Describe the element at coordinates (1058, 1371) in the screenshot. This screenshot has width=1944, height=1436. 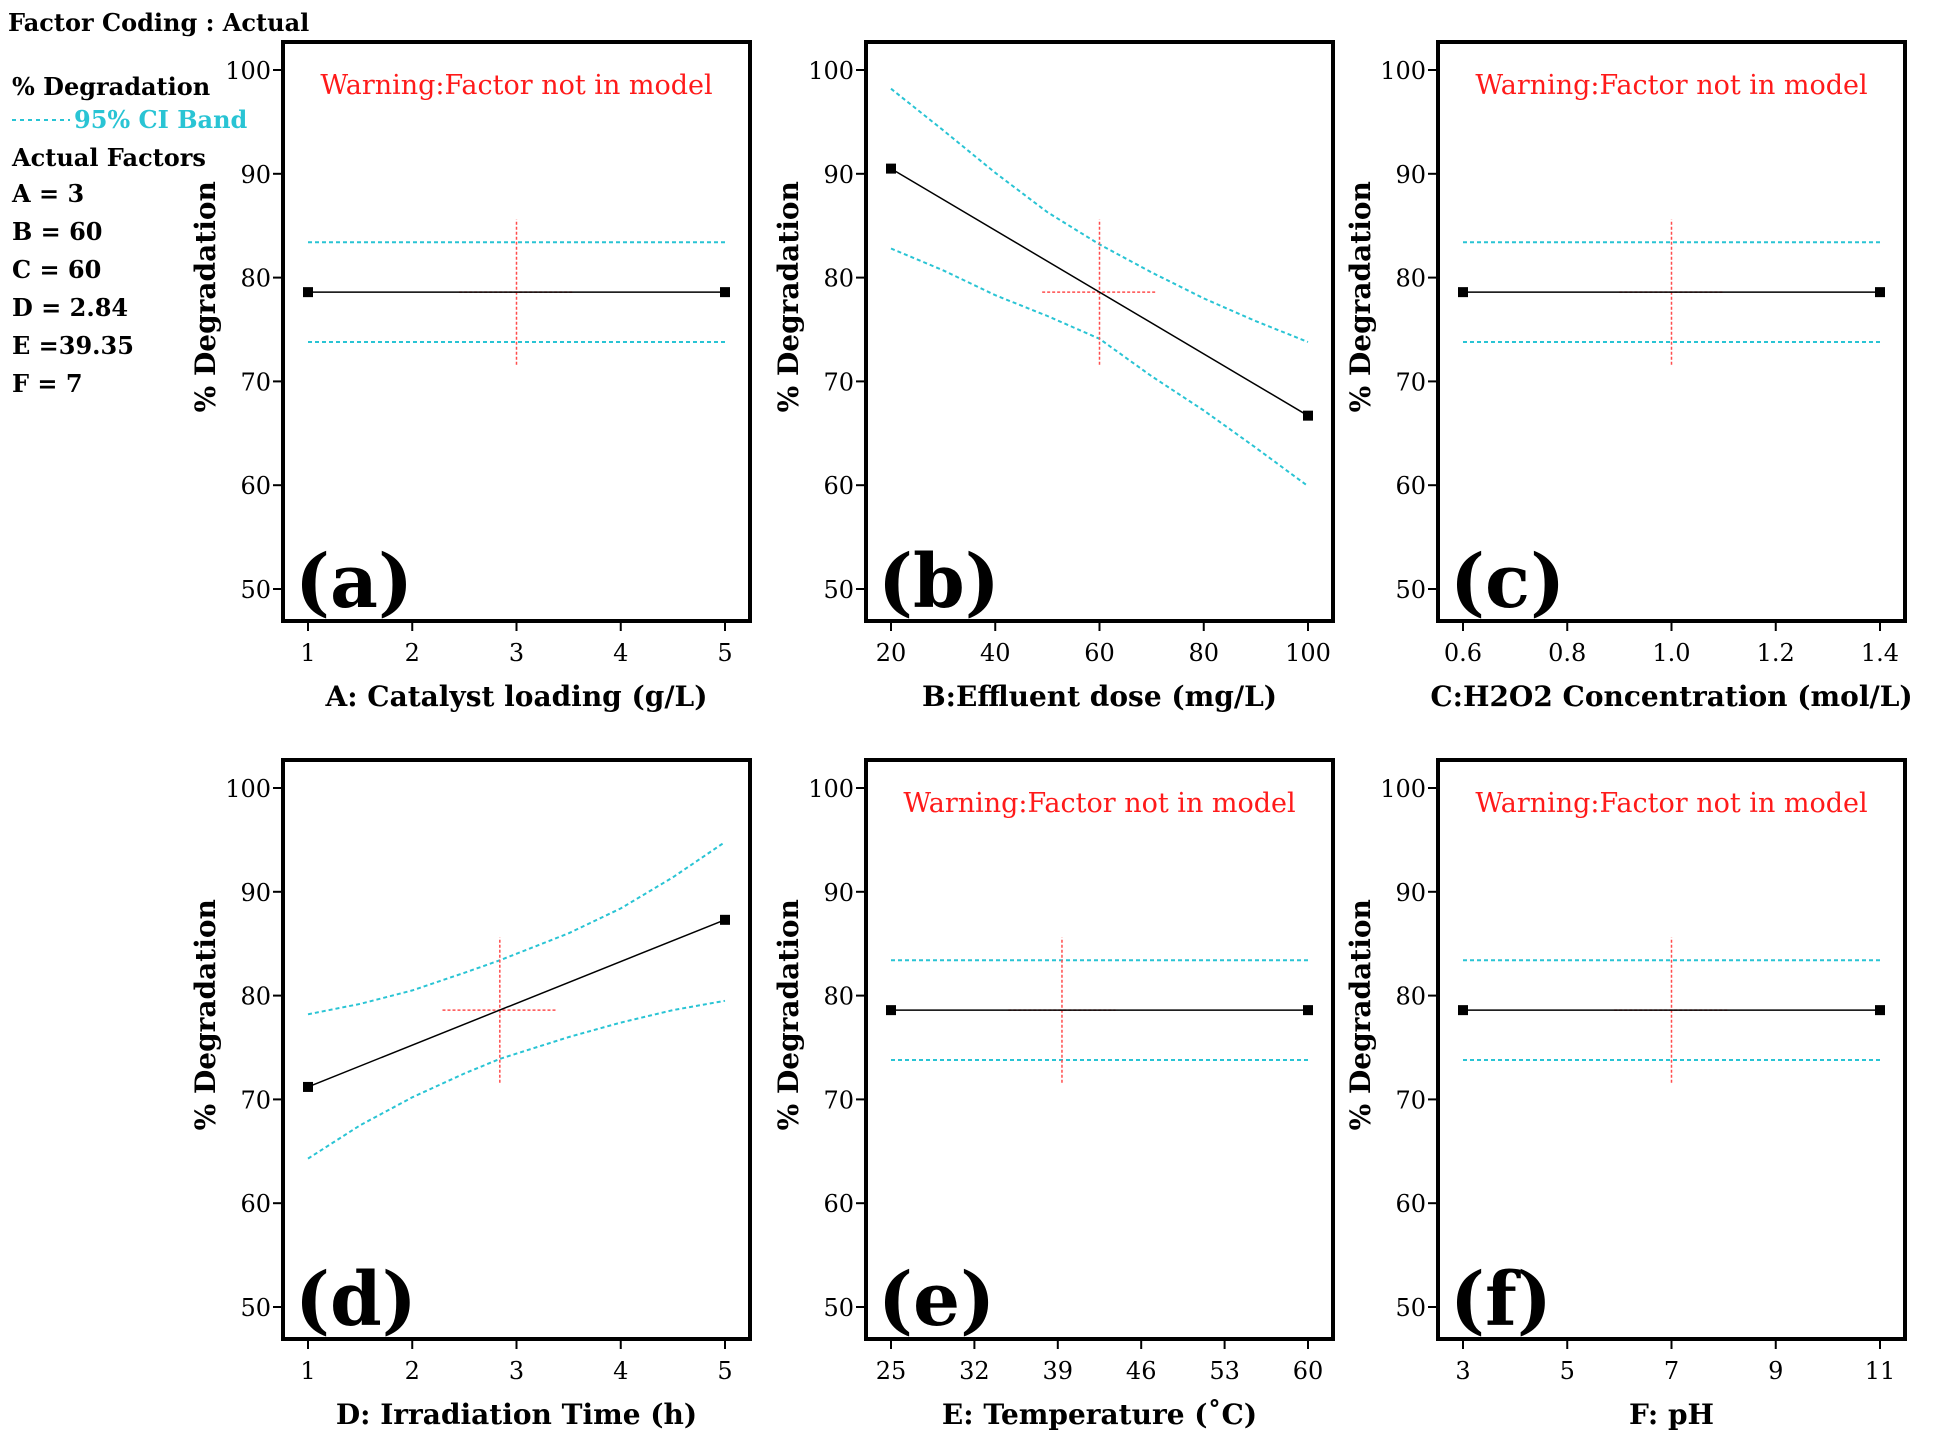
I see `x-tick-label: 39` at that location.